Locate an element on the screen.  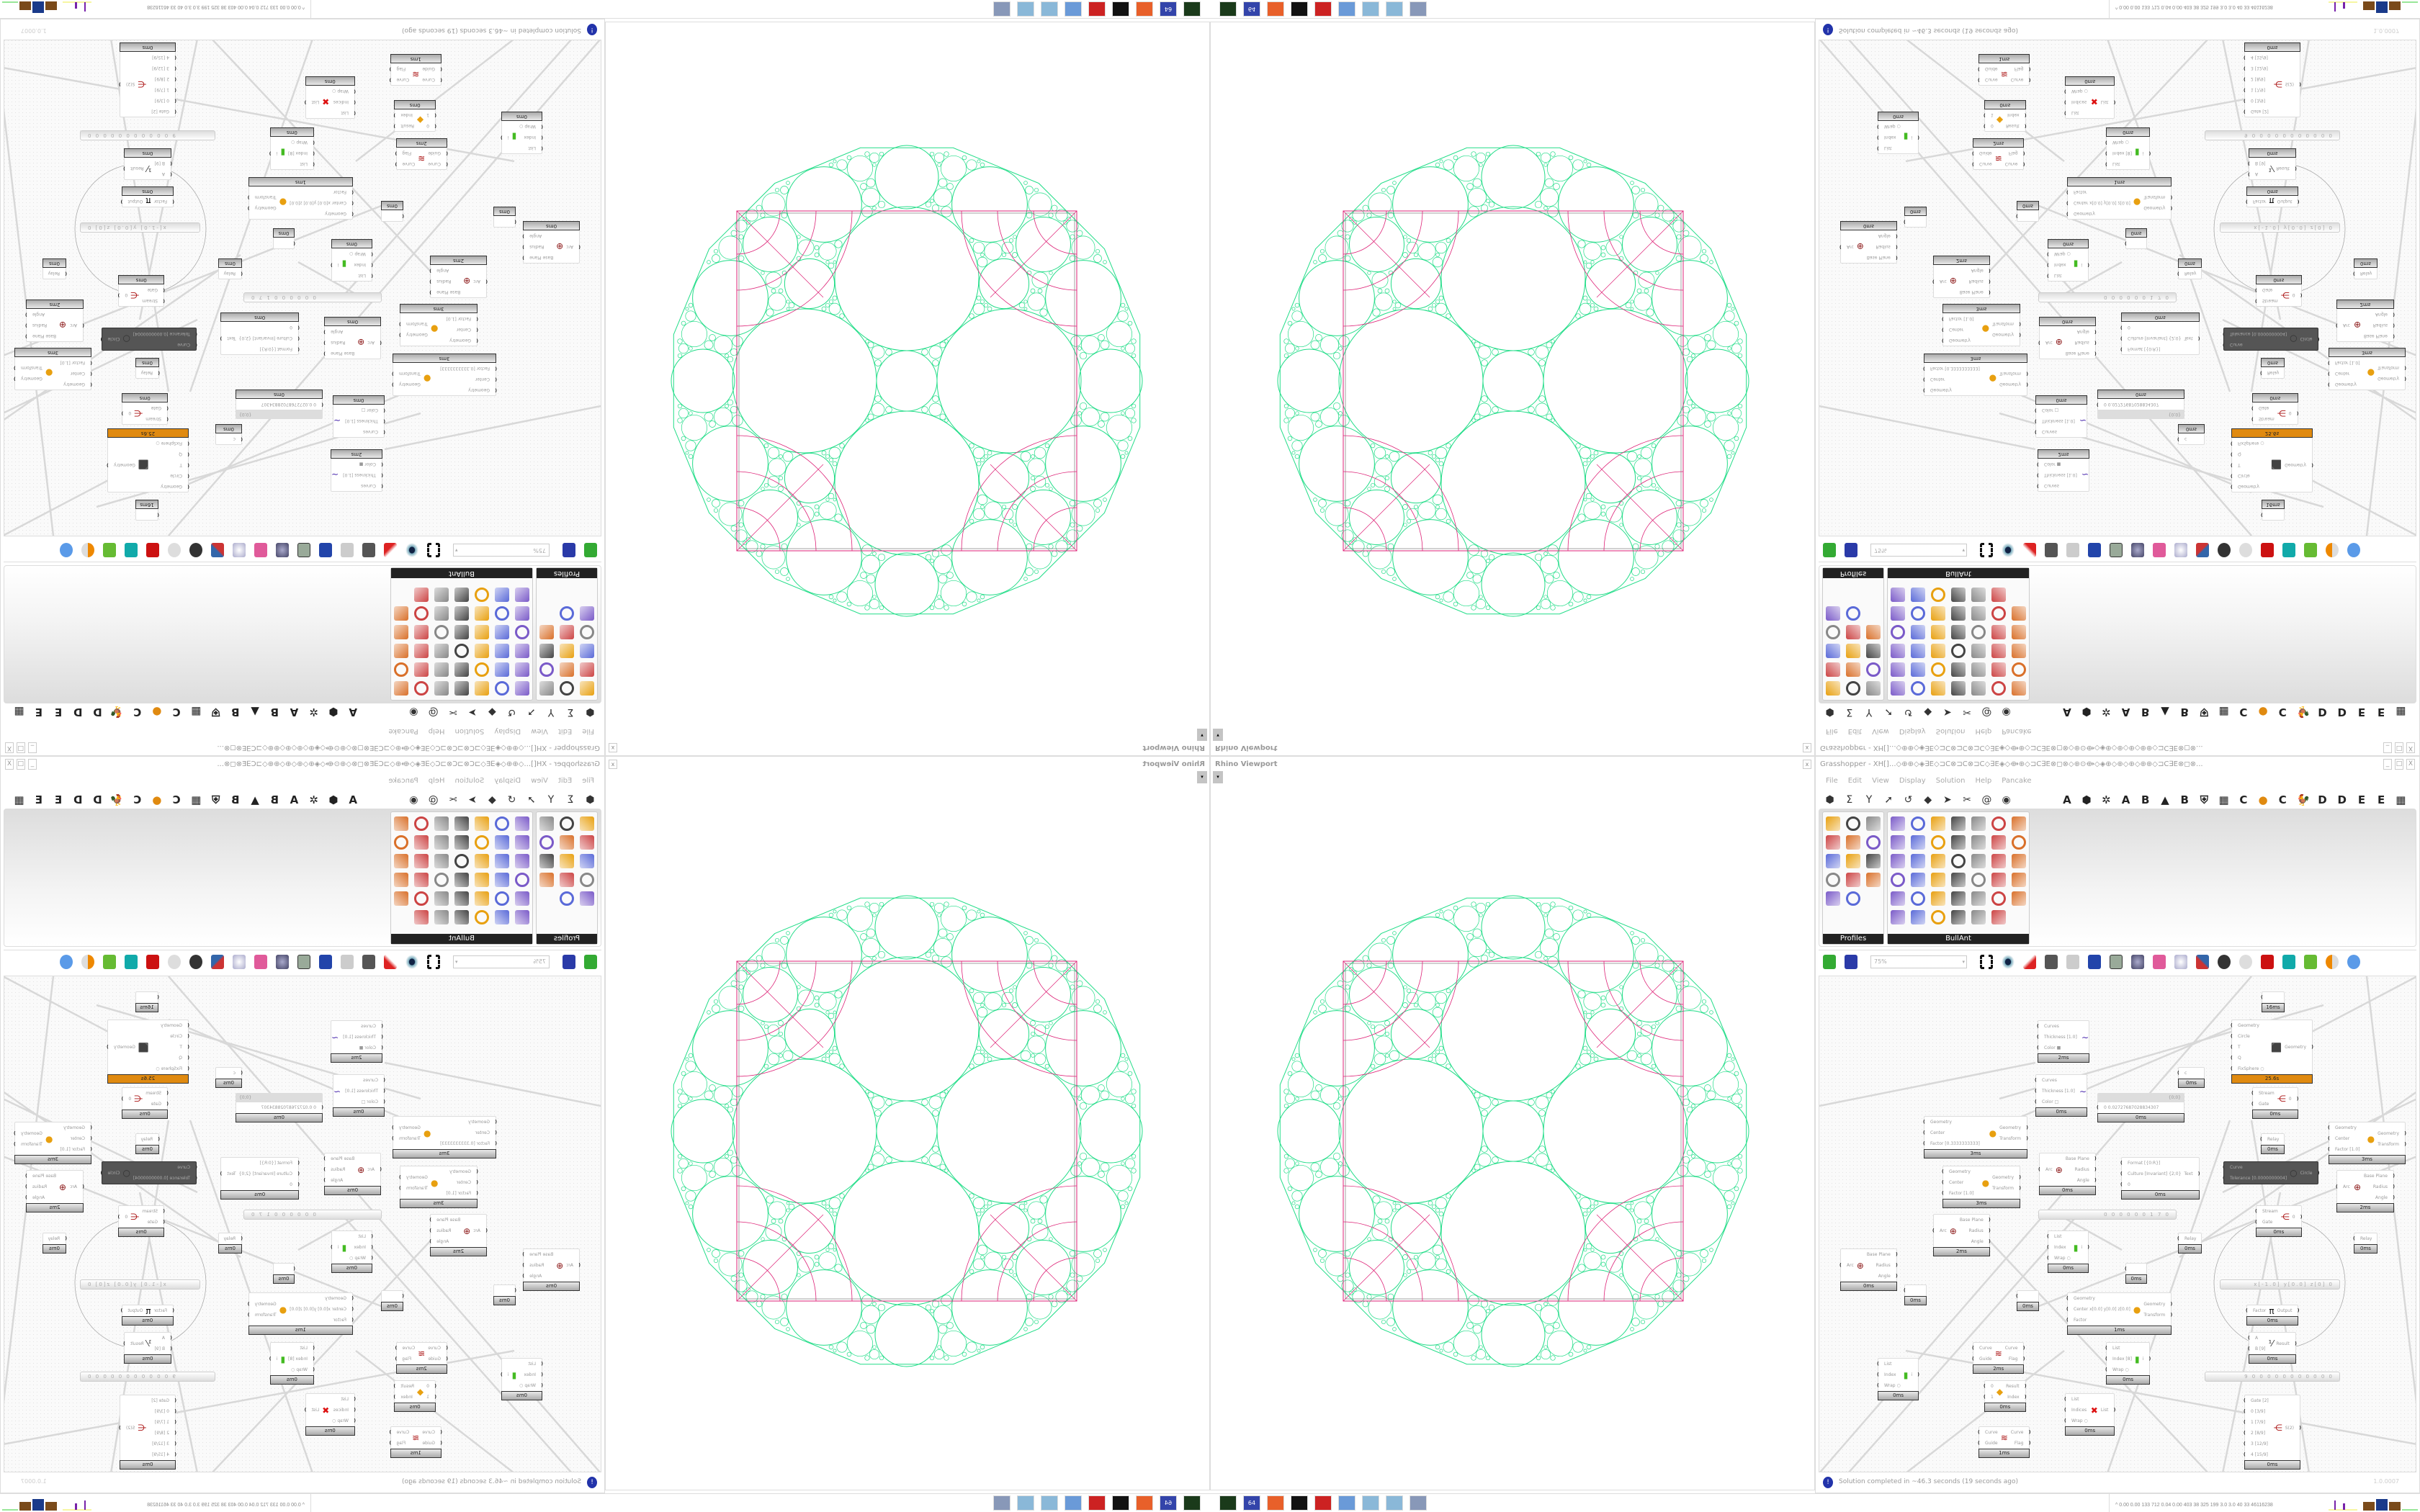
menu-display: Display is located at coordinates (1913, 731).